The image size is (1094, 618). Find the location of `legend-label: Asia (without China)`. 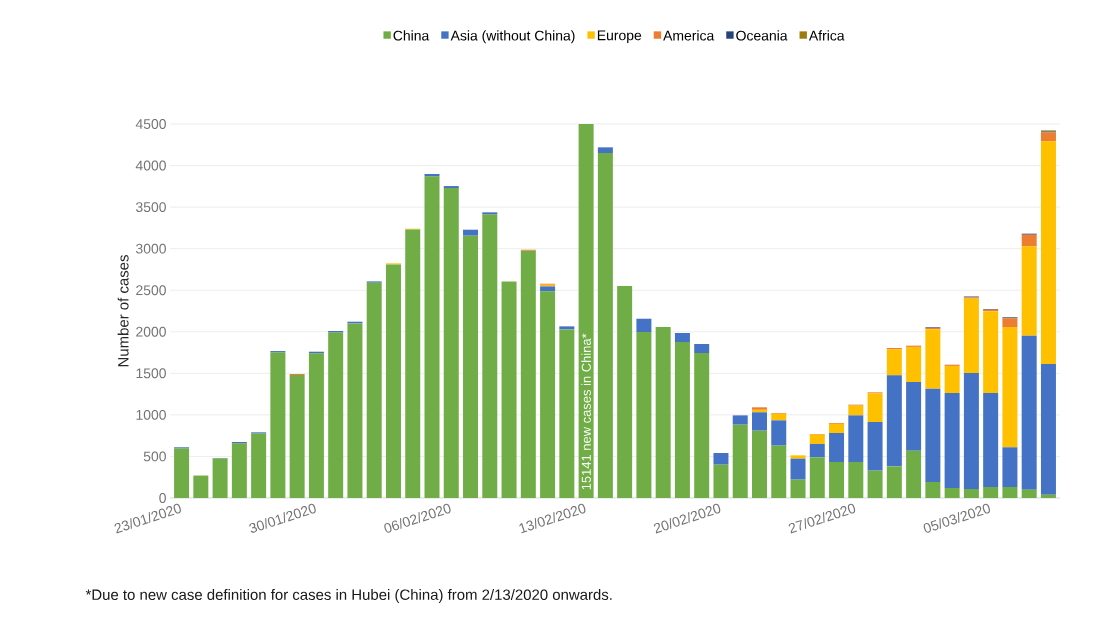

legend-label: Asia (without China) is located at coordinates (512, 37).